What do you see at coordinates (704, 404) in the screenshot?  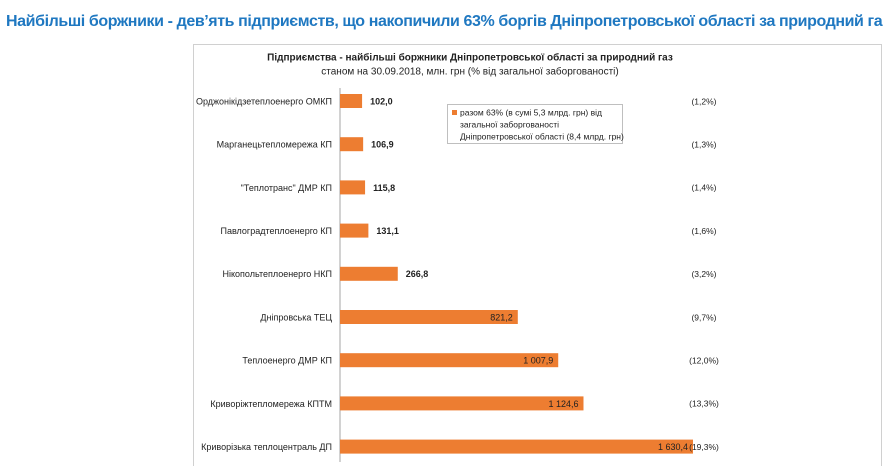 I see `share-label: (13,3%)` at bounding box center [704, 404].